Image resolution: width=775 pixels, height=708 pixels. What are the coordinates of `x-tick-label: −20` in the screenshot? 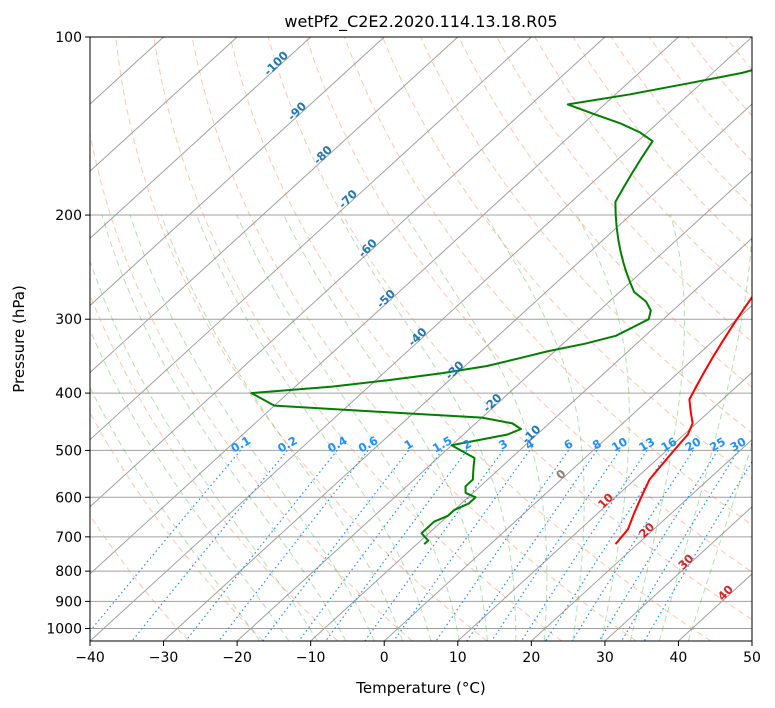 It's located at (237, 658).